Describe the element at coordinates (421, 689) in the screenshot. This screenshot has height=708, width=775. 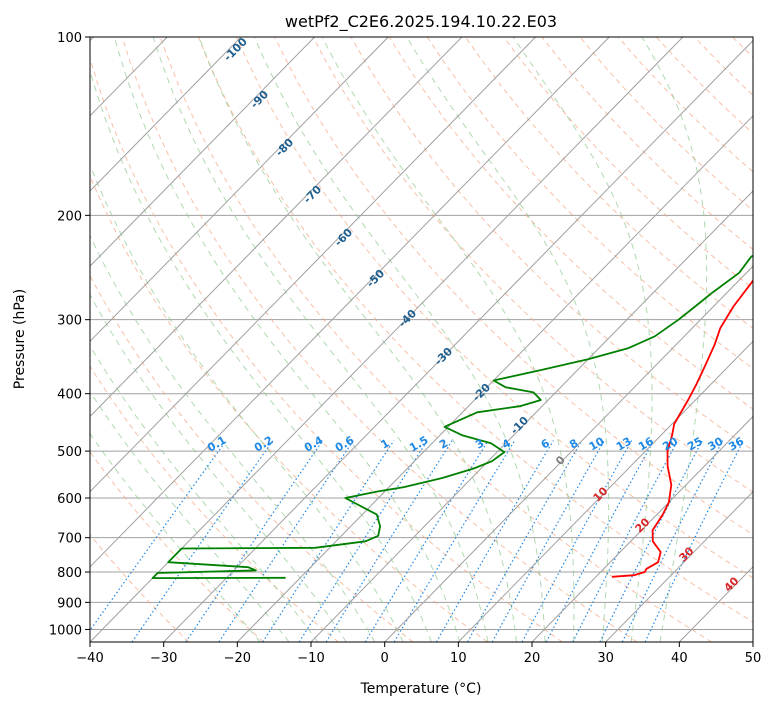
I see `x-axis-label: Temperature (°C)` at that location.